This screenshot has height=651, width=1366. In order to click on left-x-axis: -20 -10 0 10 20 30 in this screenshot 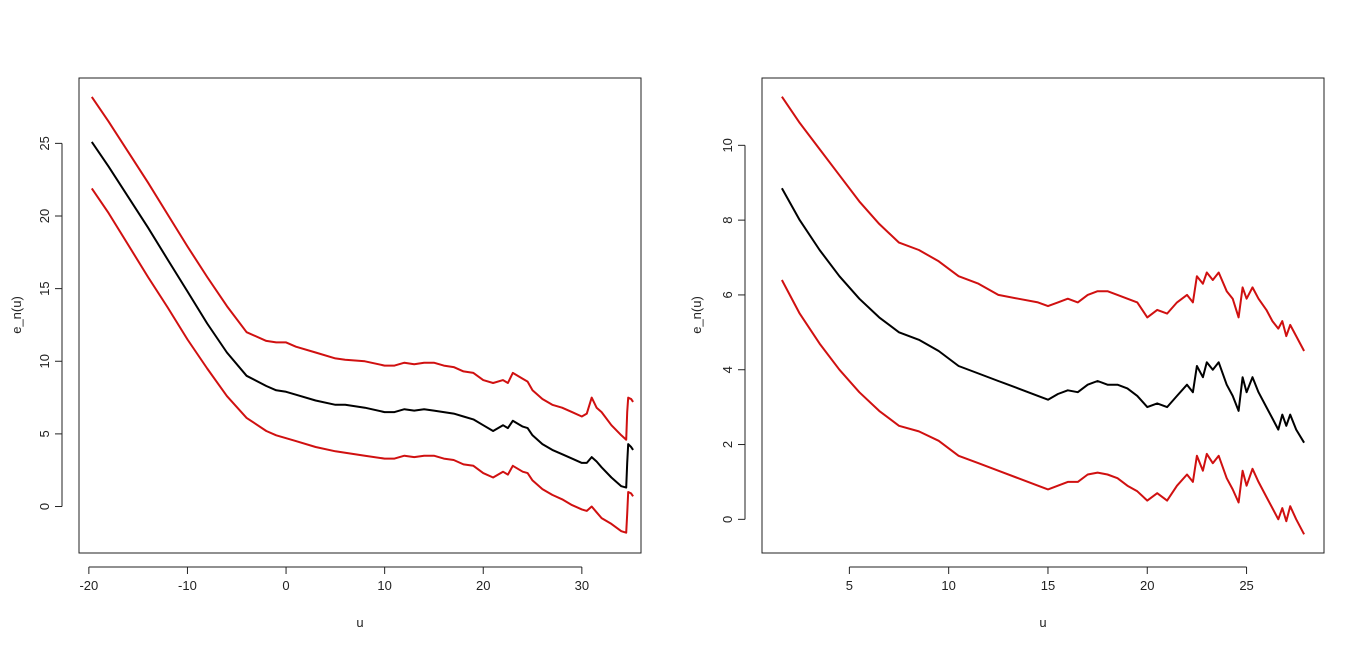, I will do `click(334, 579)`.